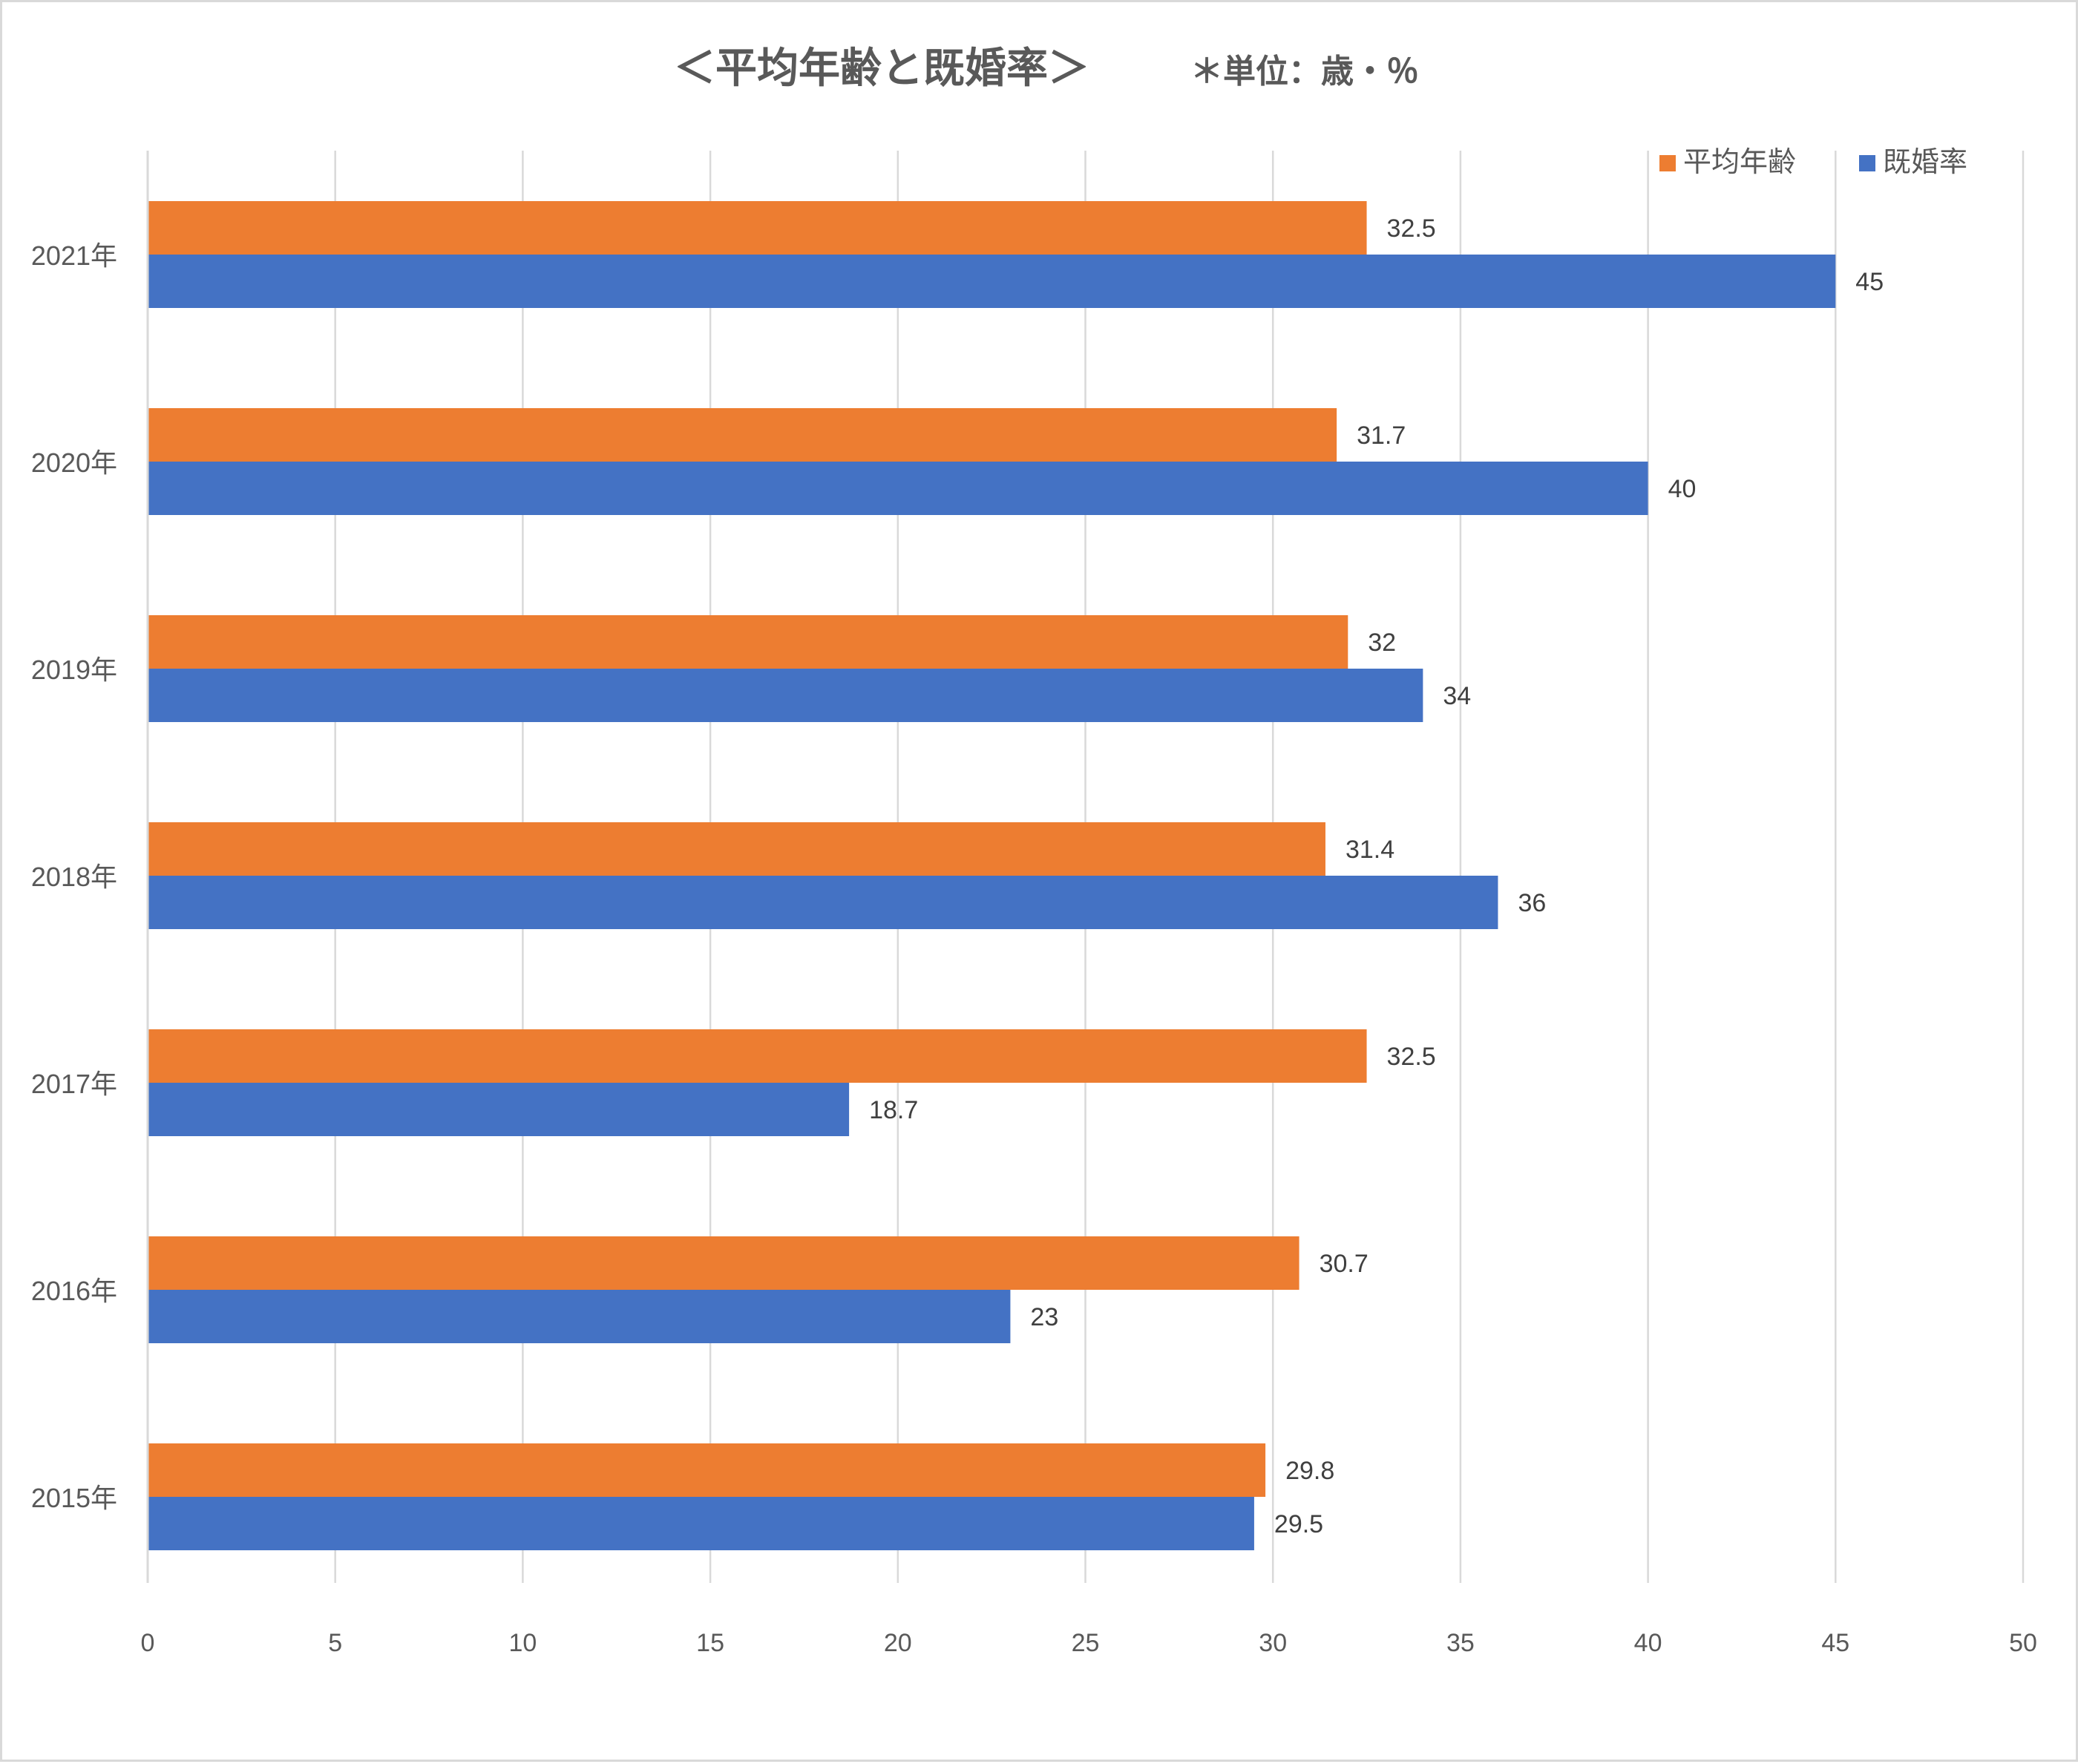 The width and height of the screenshot is (2078, 1764). What do you see at coordinates (1044, 1317) in the screenshot?
I see `data-label: 23` at bounding box center [1044, 1317].